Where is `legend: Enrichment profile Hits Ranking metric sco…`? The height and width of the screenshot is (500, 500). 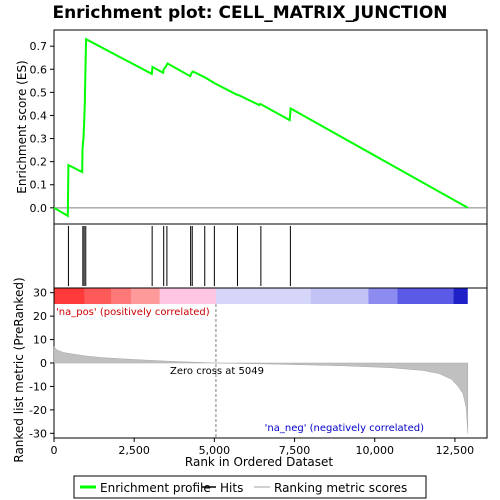 legend: Enrichment profile Hits Ranking metric sco… is located at coordinates (243, 488).